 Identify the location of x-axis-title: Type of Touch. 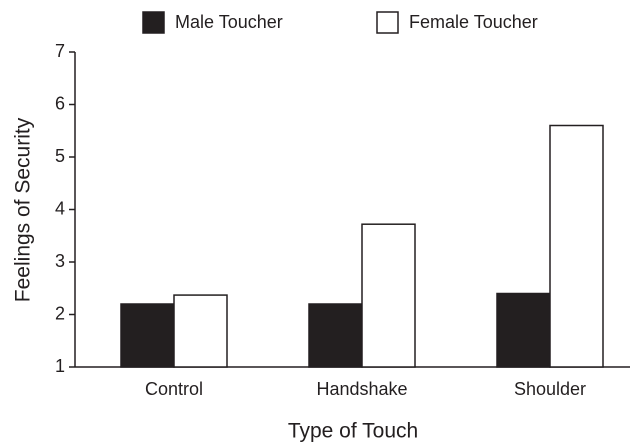
(353, 431).